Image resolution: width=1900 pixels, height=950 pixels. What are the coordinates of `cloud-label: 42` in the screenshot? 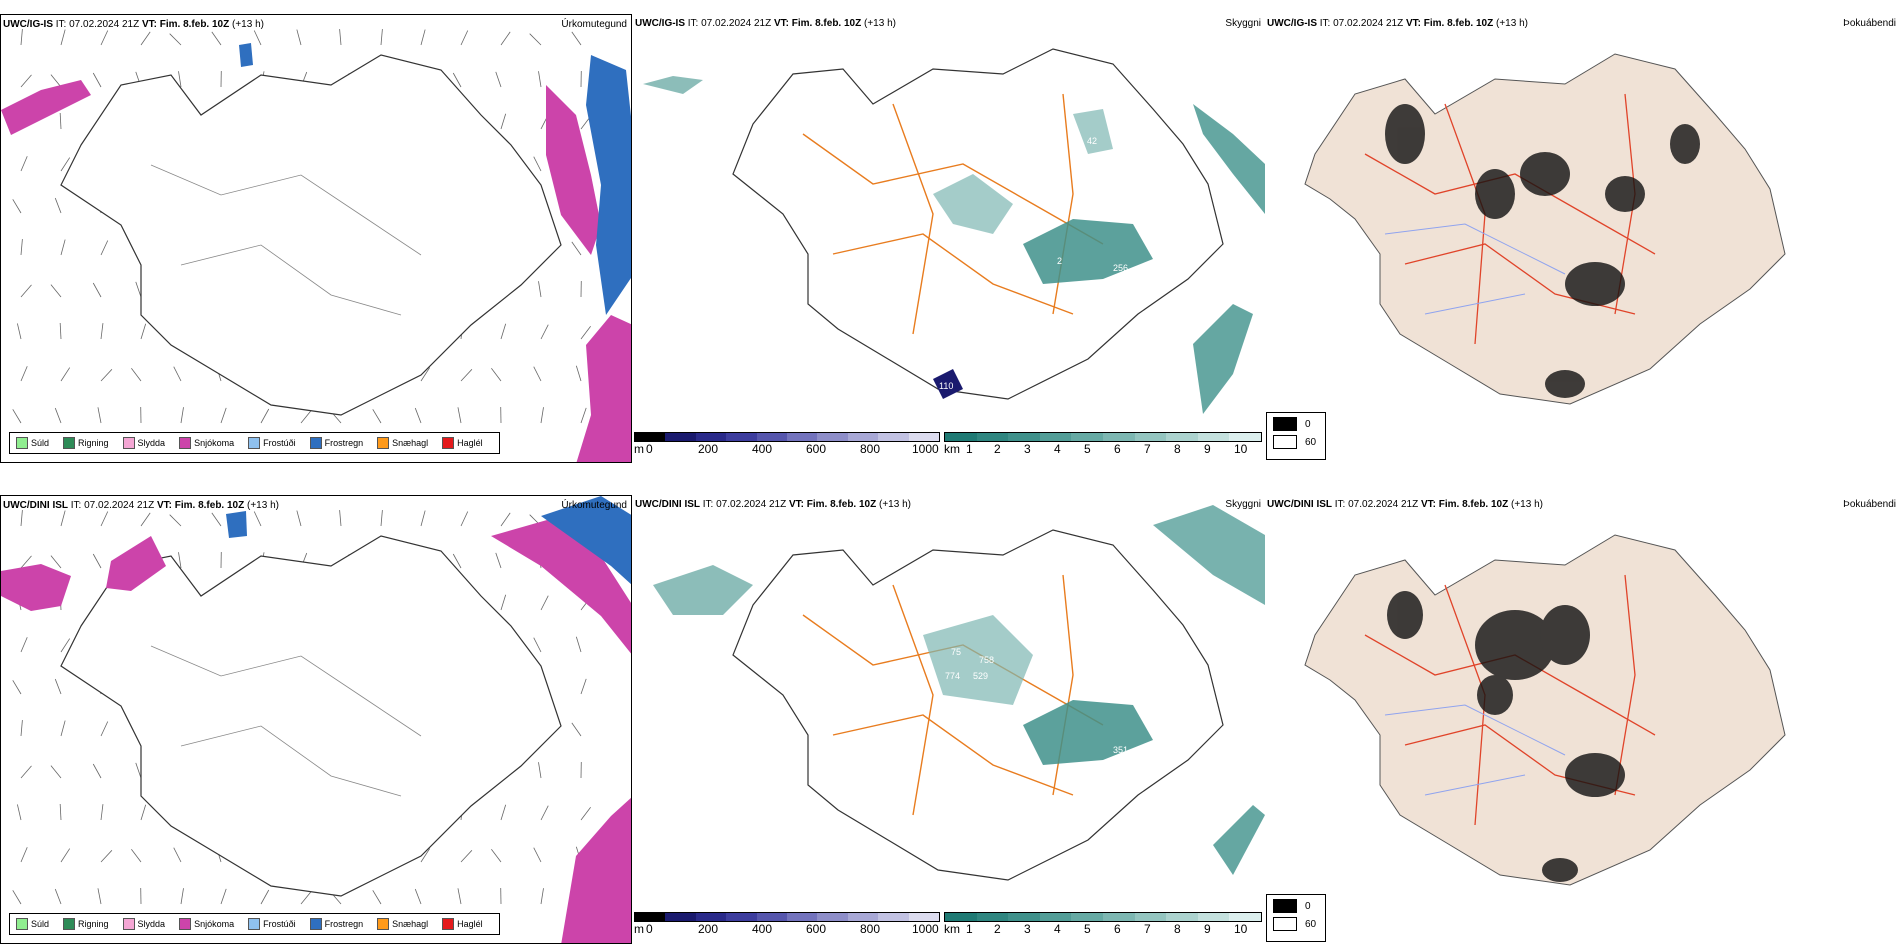 It's located at (1092, 141).